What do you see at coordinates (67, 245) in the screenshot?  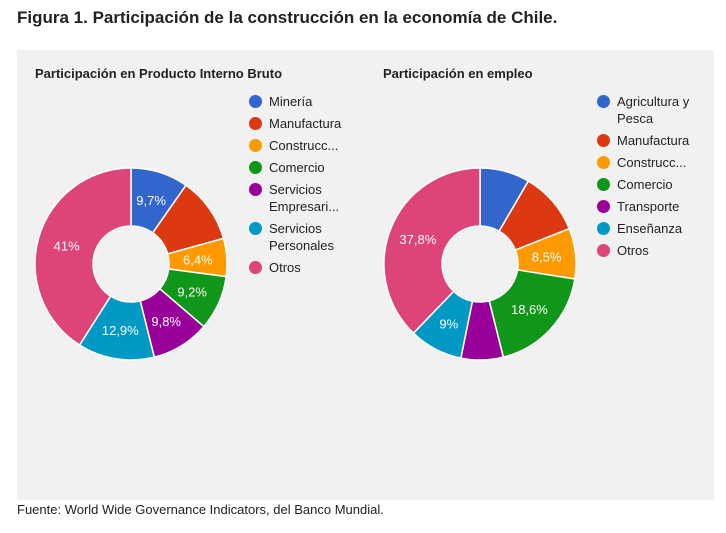 I see `slice-label: 41%` at bounding box center [67, 245].